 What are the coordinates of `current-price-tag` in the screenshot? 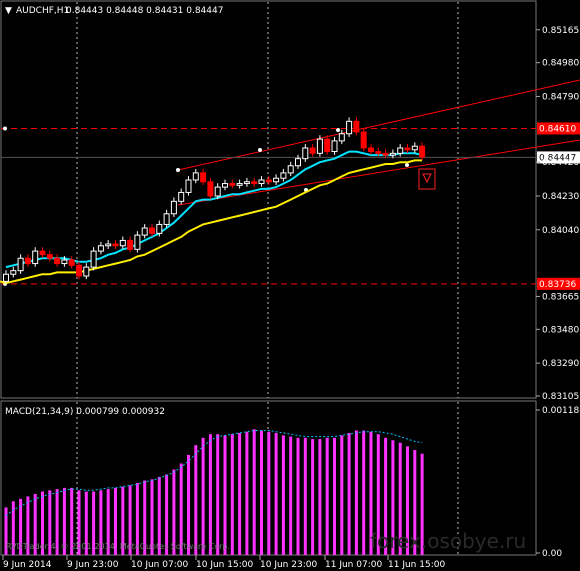 It's located at (558, 157).